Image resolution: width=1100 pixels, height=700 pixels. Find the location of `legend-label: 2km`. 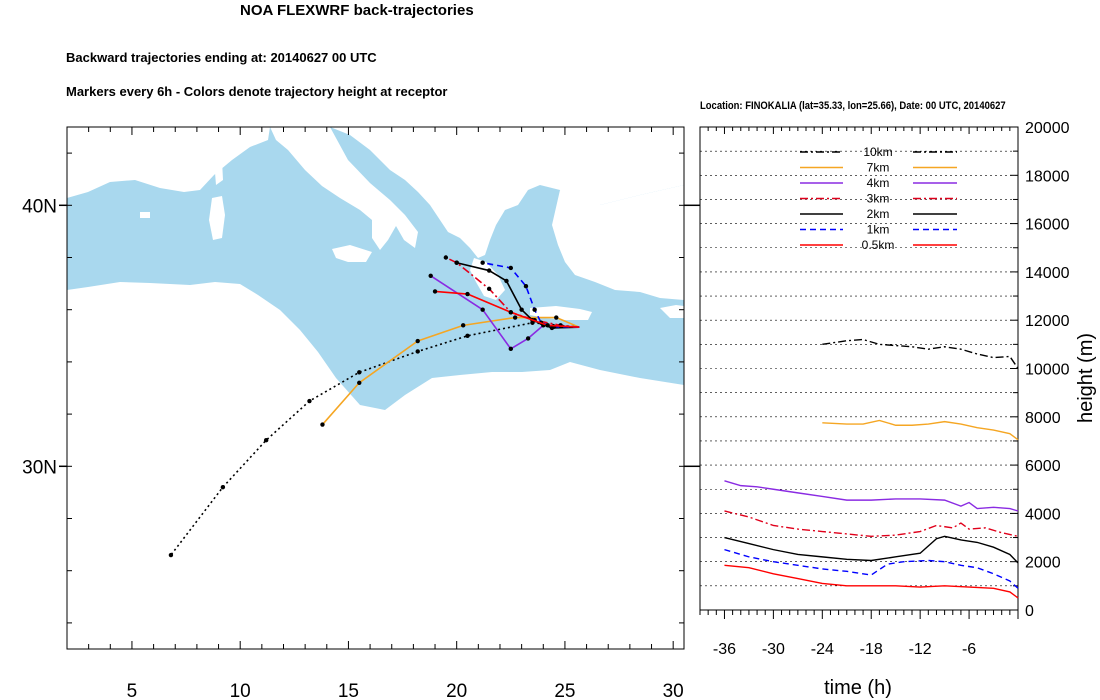

legend-label: 2km is located at coordinates (878, 214).